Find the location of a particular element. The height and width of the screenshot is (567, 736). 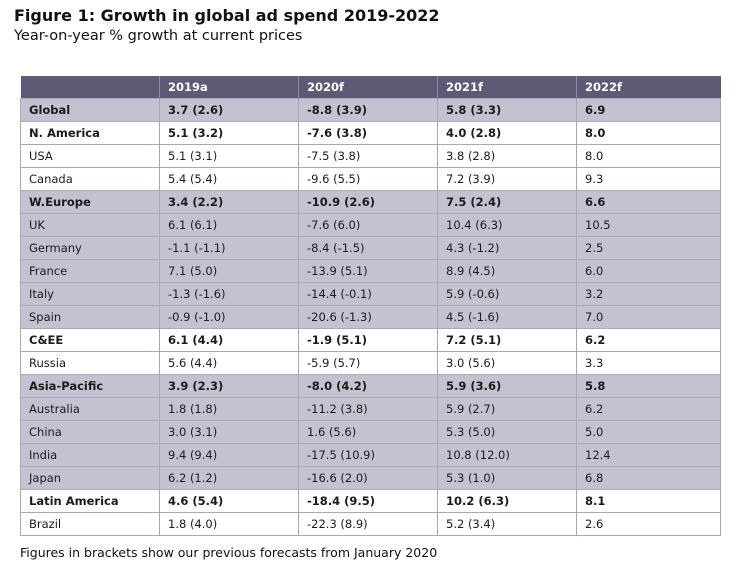

row-label: Latin America is located at coordinates (90, 501).